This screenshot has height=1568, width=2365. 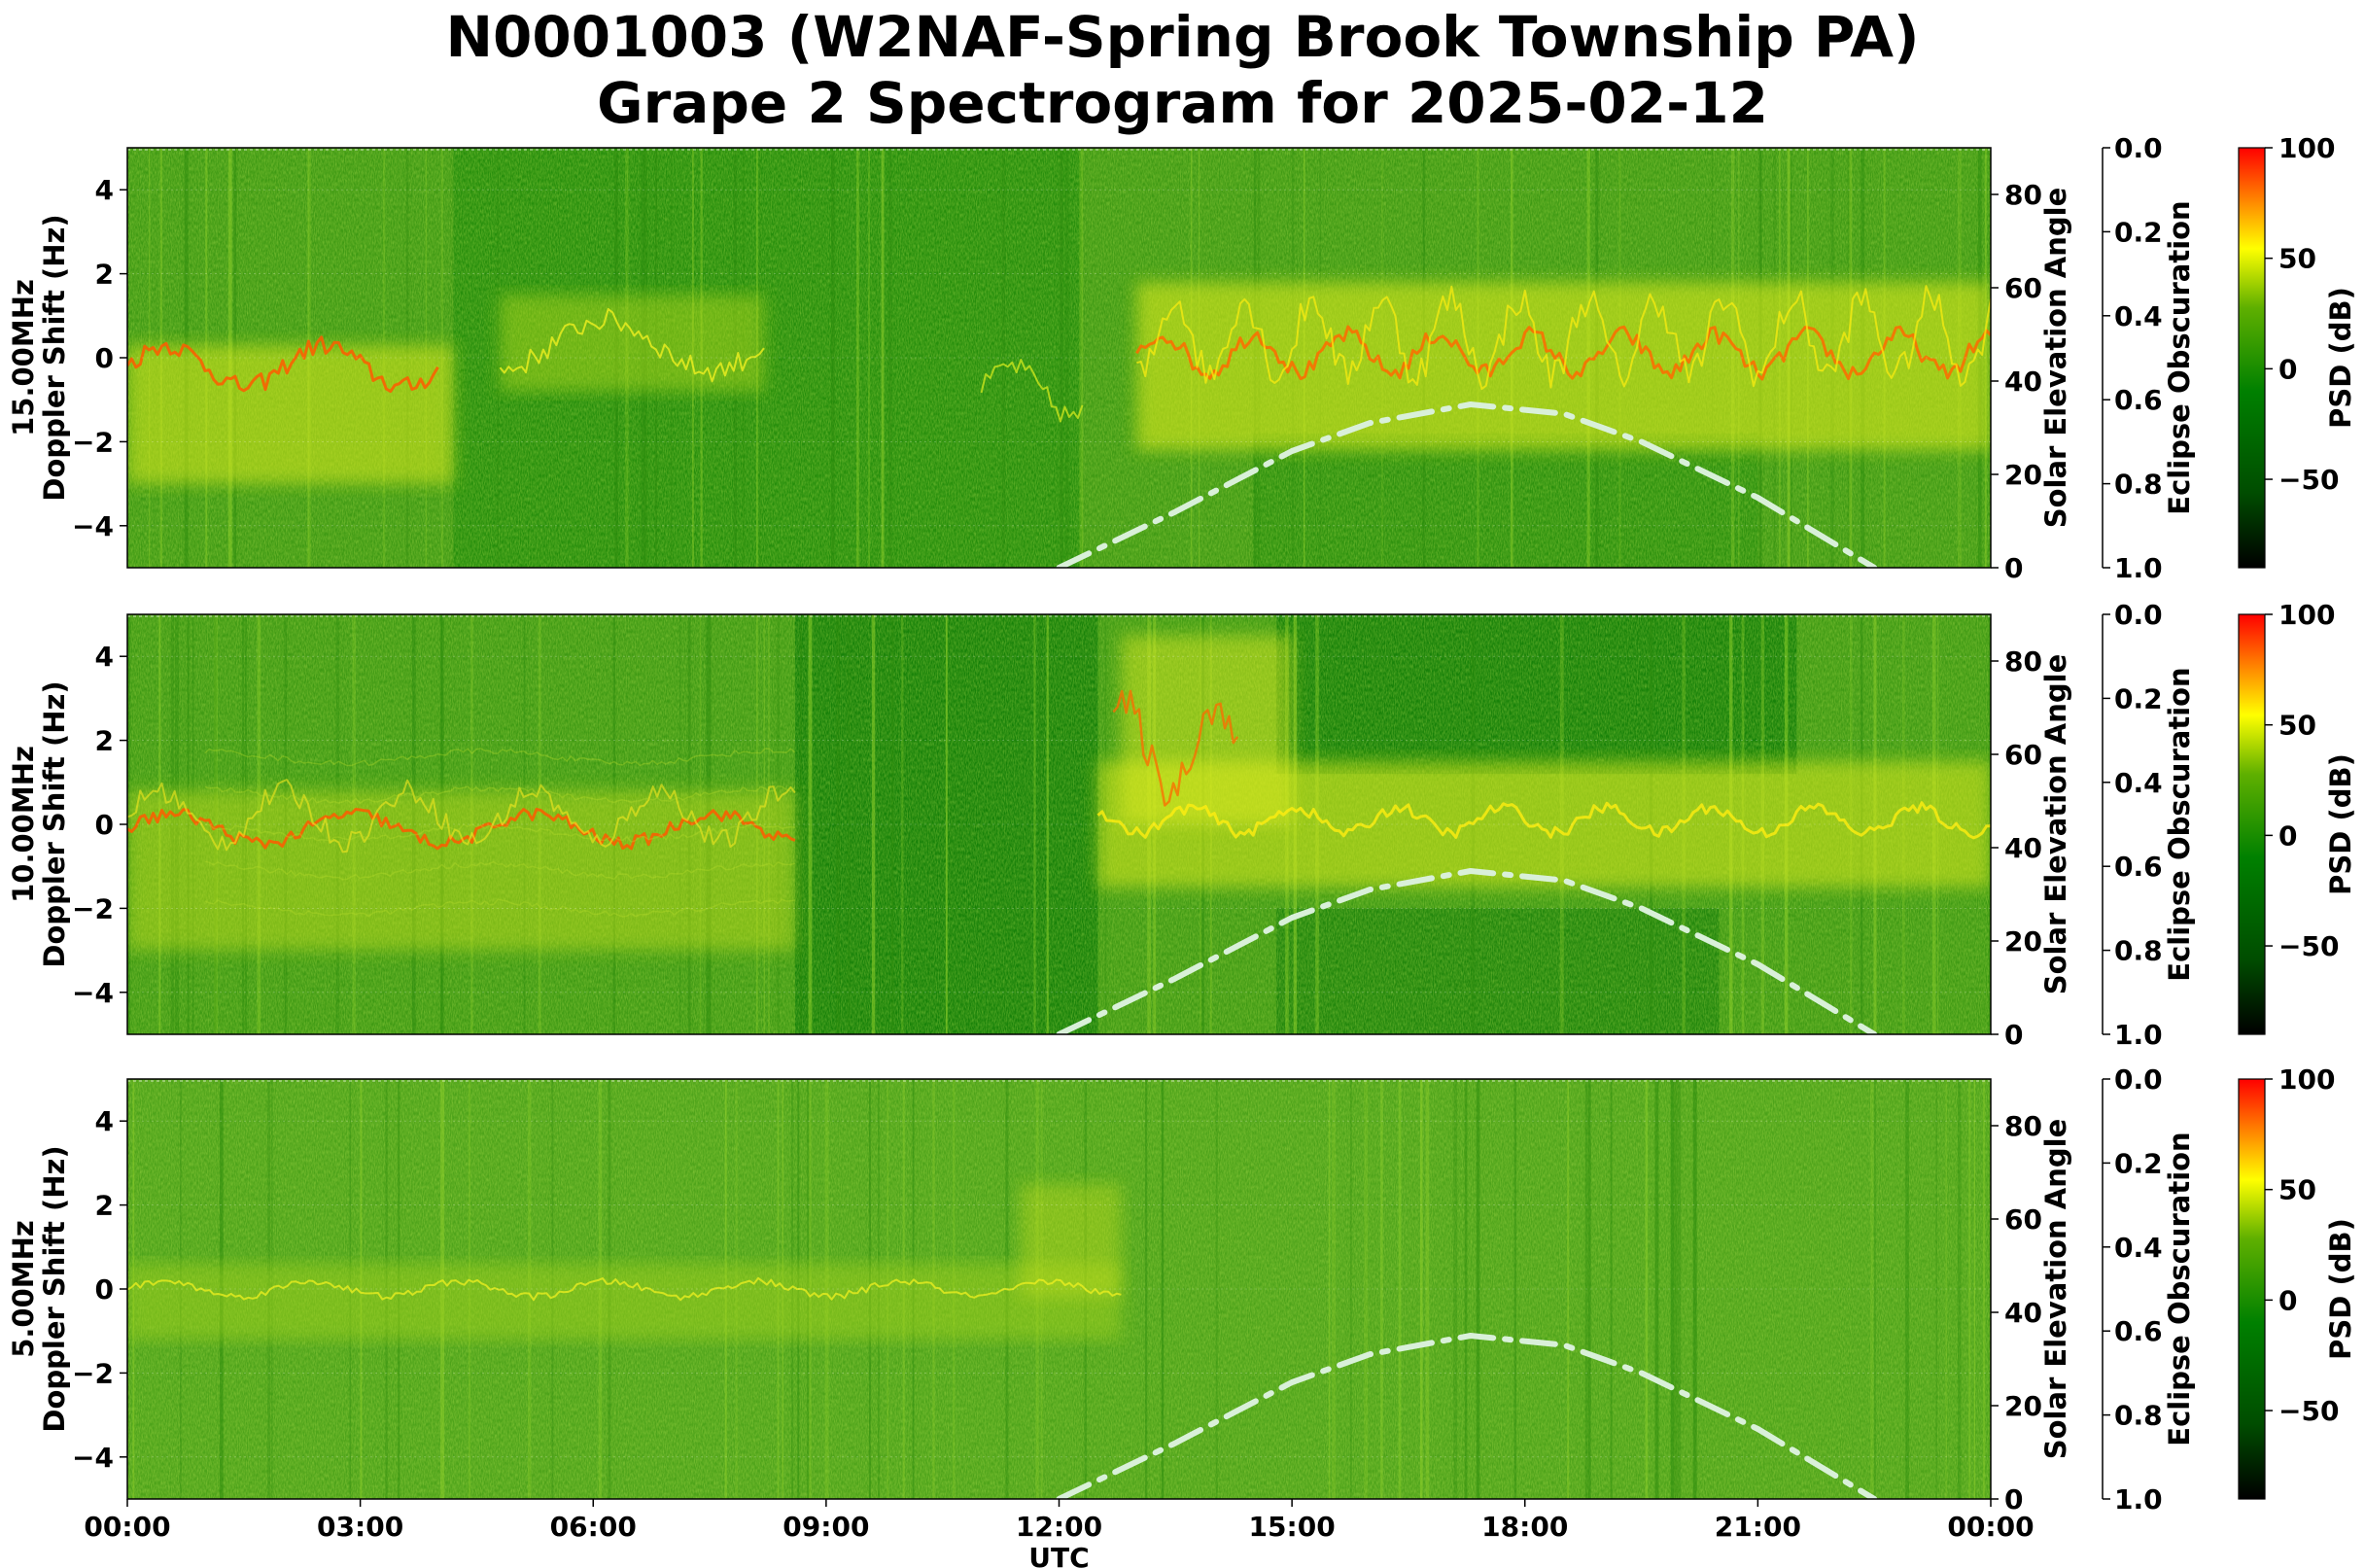 What do you see at coordinates (104, 275) in the screenshot?
I see `ytick-label: 2` at bounding box center [104, 275].